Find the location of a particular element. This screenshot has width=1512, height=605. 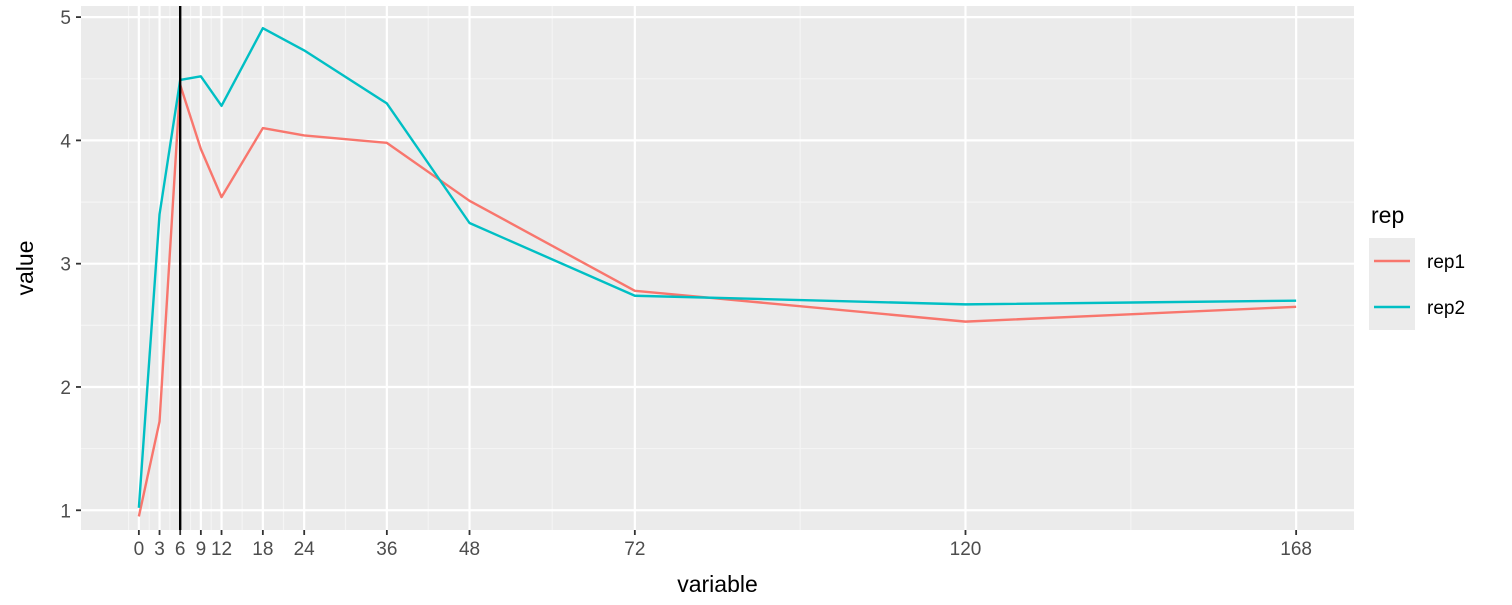

x-tick-label: 9 is located at coordinates (201, 549).